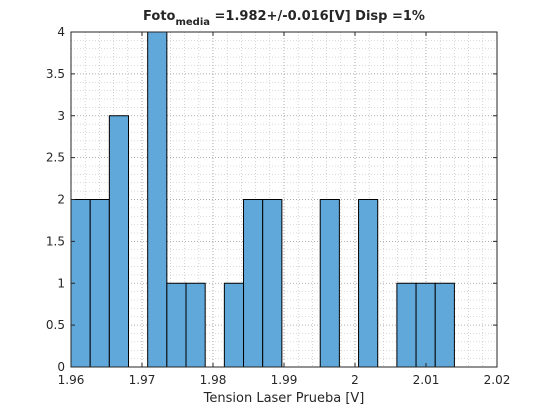 The width and height of the screenshot is (548, 415). What do you see at coordinates (71, 380) in the screenshot?
I see `x-tick-label: 1.96` at bounding box center [71, 380].